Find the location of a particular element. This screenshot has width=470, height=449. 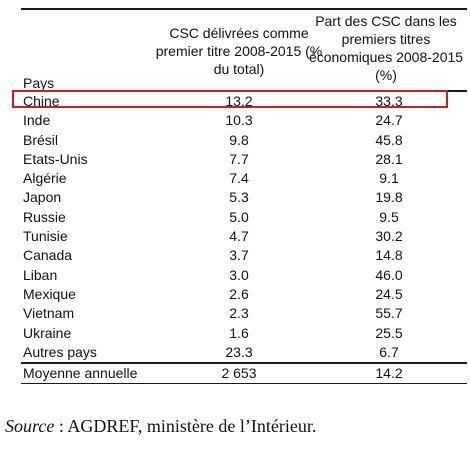

table-row: Tunisie 4.7 30.2 is located at coordinates (244, 236).